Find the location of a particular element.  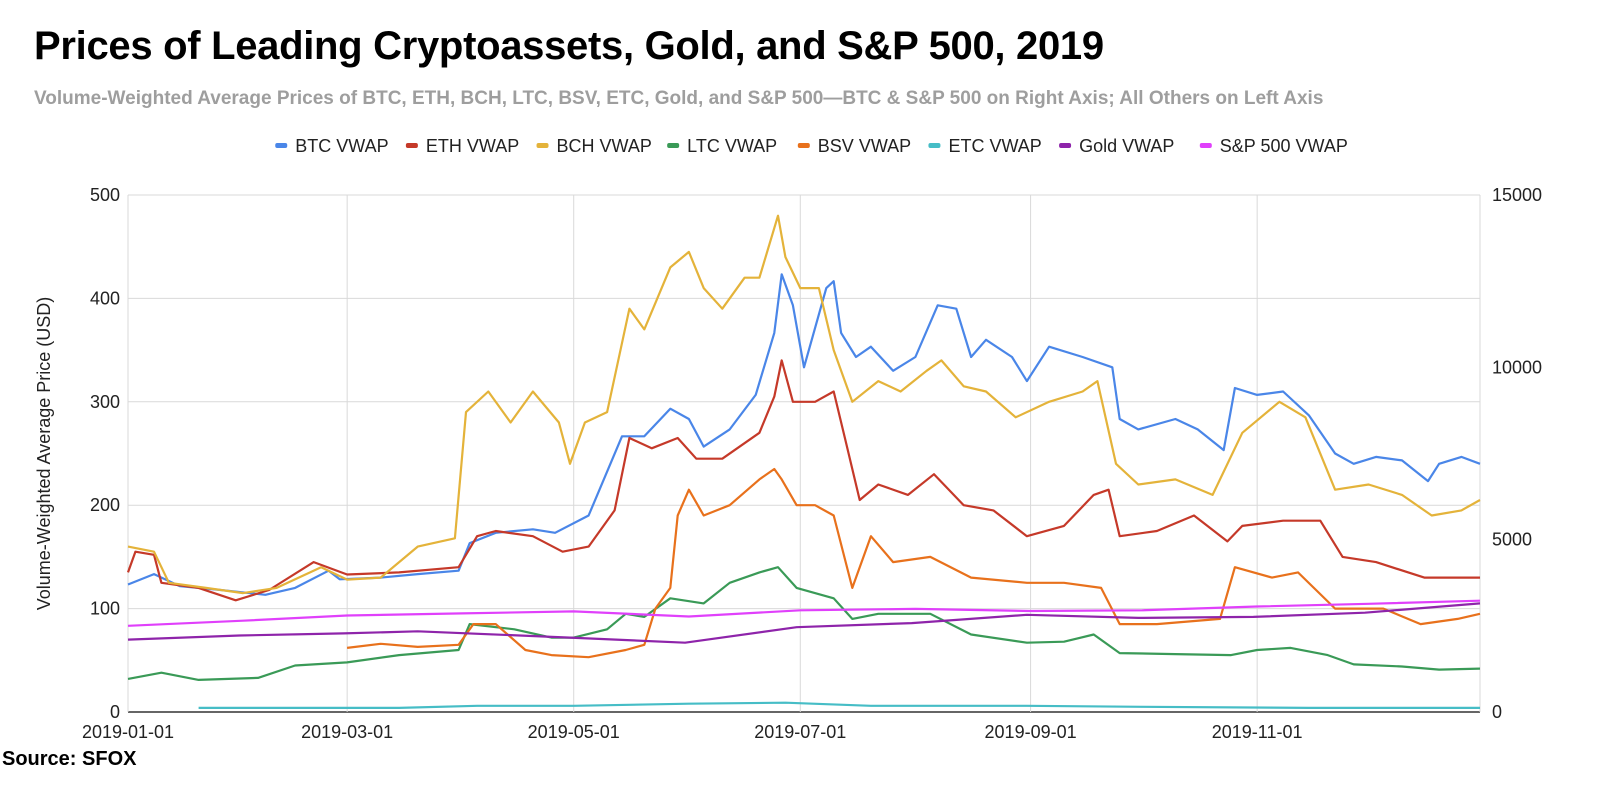

legend-label: ETC VWAP is located at coordinates (994, 146).